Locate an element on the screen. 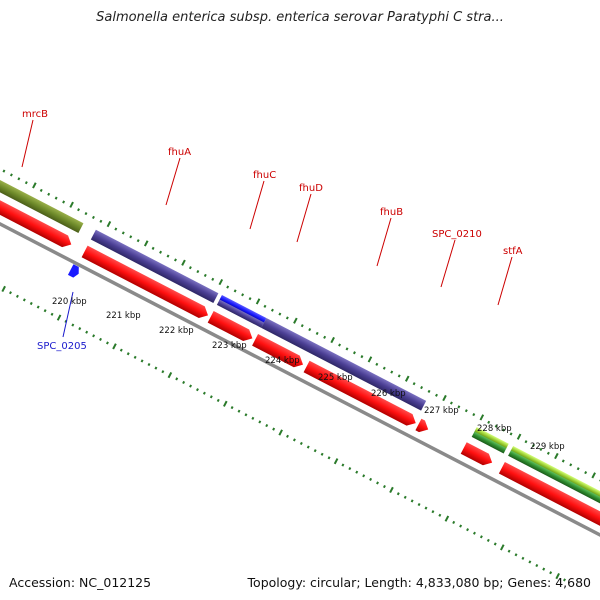 This screenshot has height=600, width=600. topology-label: Topology: is located at coordinates (277, 582).